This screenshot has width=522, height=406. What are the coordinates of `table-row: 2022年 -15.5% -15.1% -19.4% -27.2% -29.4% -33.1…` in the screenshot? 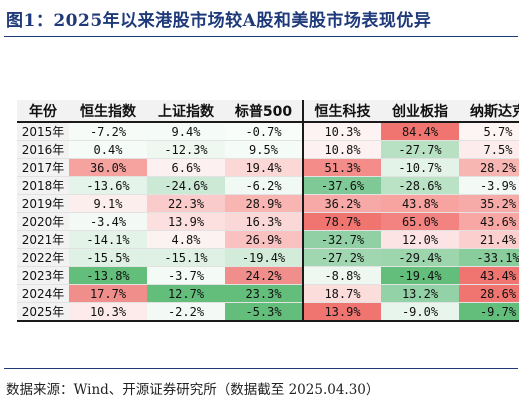 It's located at (268, 257).